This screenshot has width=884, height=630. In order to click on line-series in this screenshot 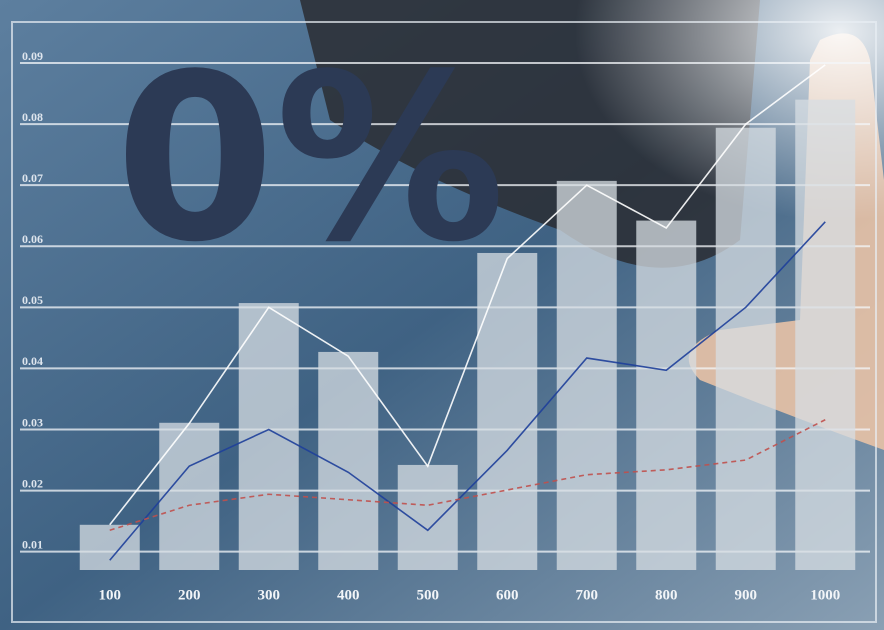, I will do `click(467, 475)`.